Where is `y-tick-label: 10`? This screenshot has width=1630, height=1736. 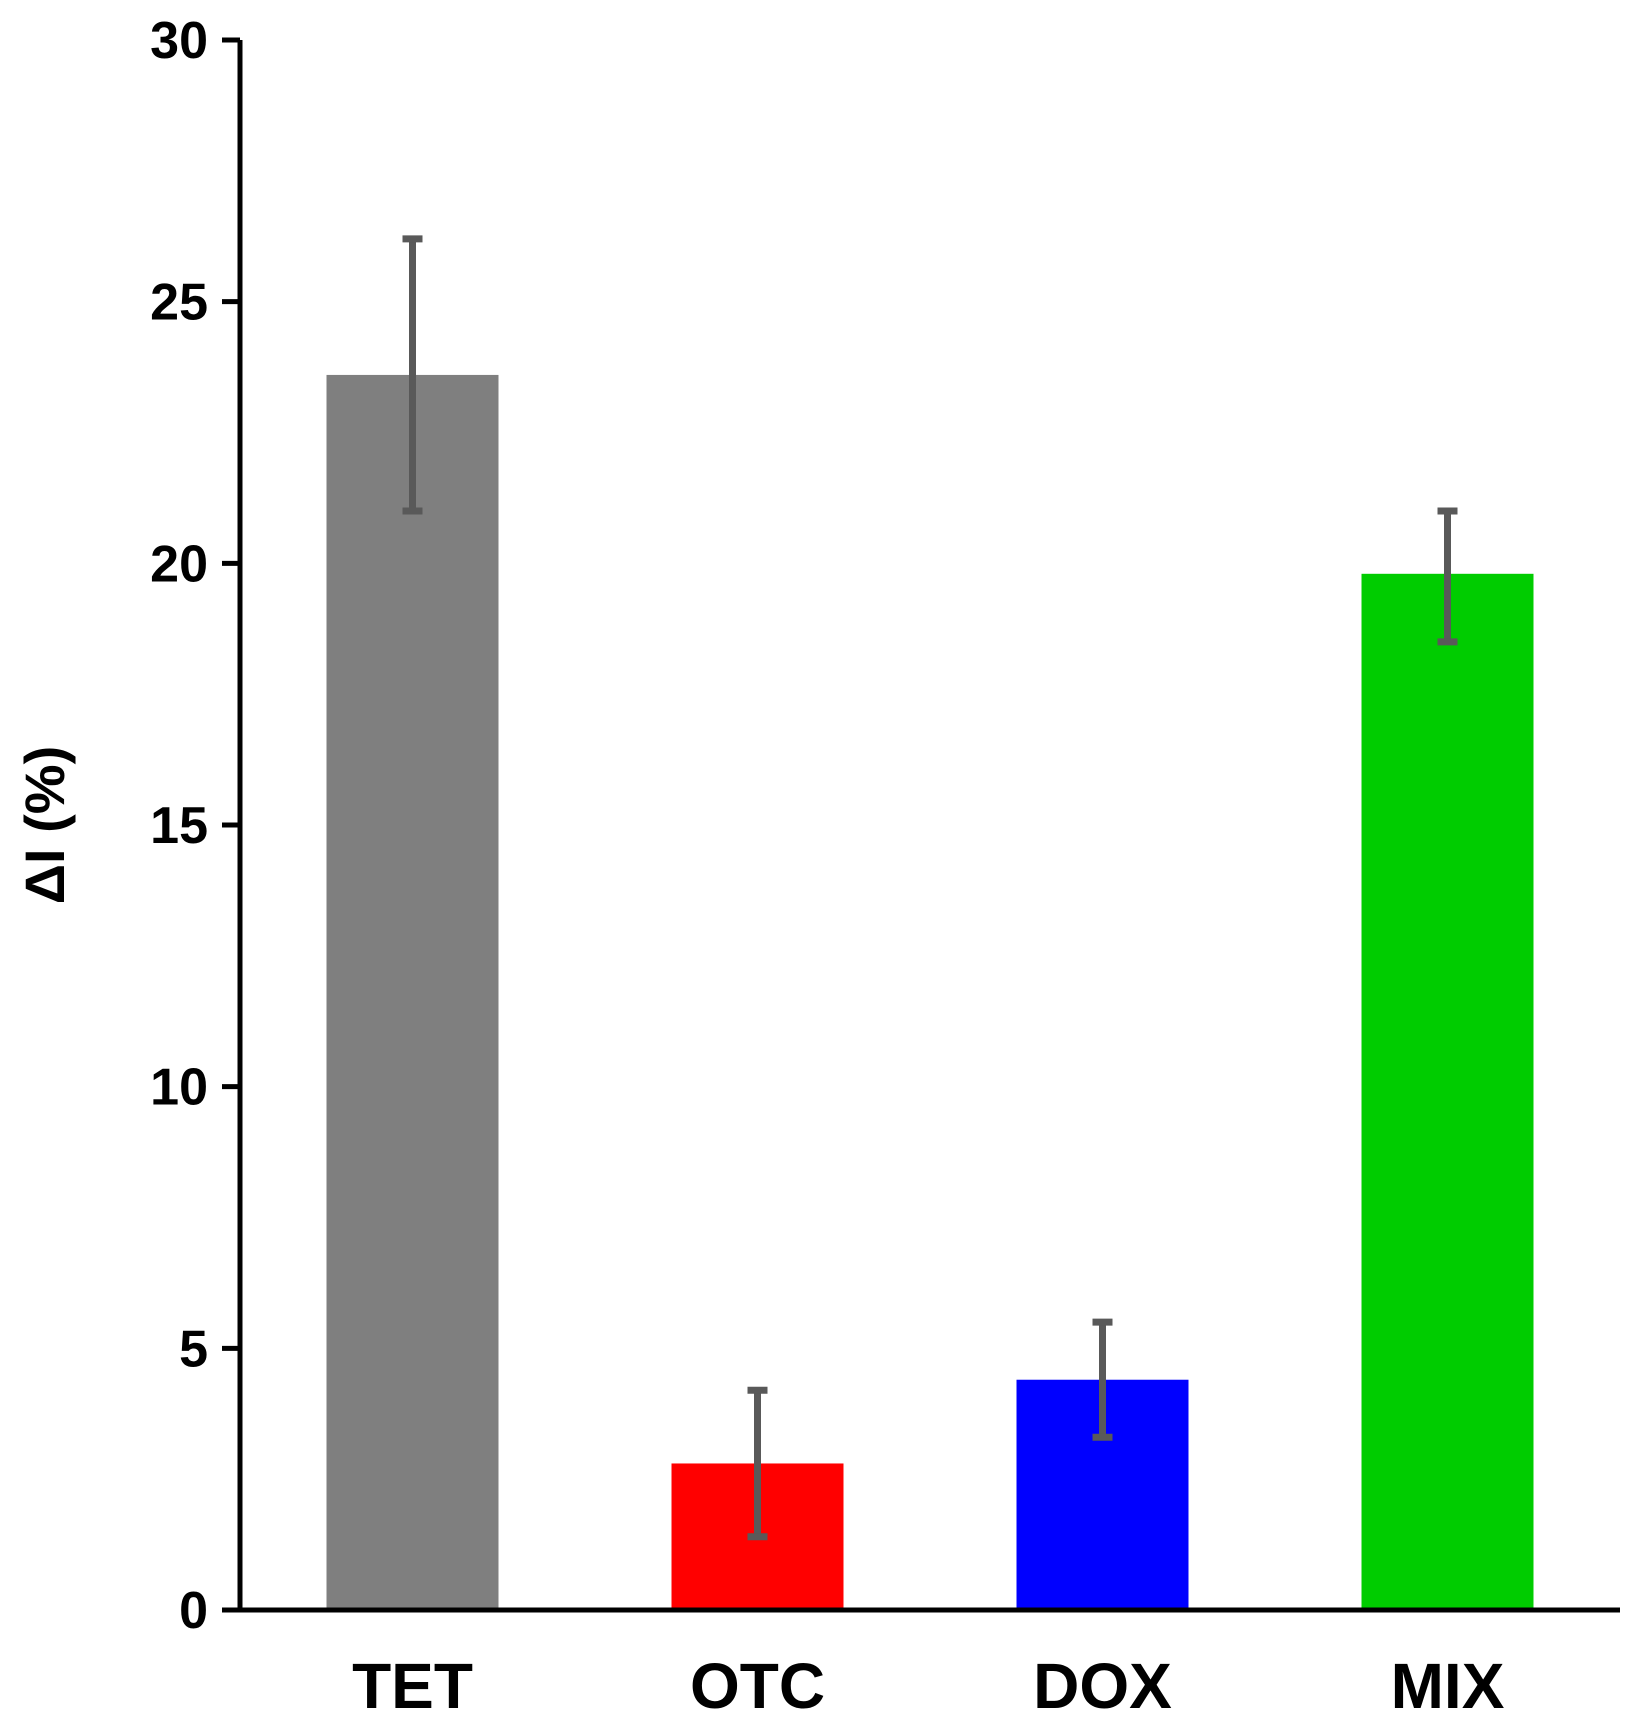
y-tick-label: 10 is located at coordinates (179, 1088).